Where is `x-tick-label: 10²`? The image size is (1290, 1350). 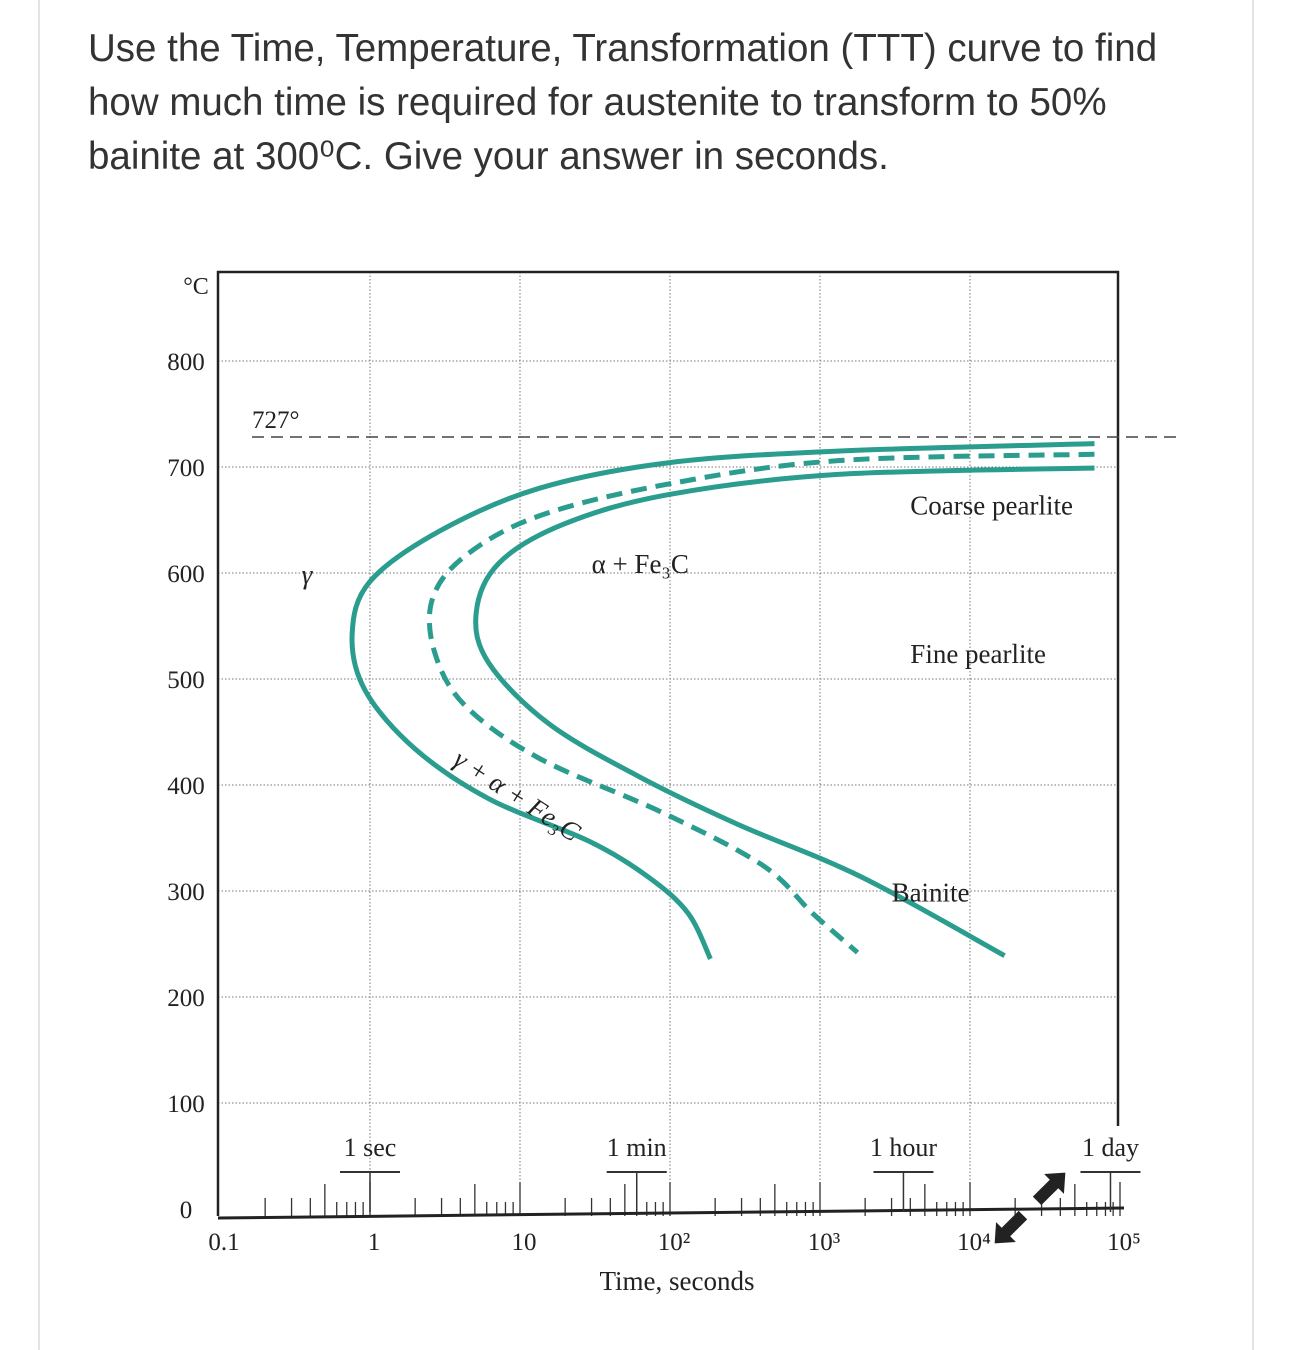
x-tick-label: 10² is located at coordinates (674, 1242).